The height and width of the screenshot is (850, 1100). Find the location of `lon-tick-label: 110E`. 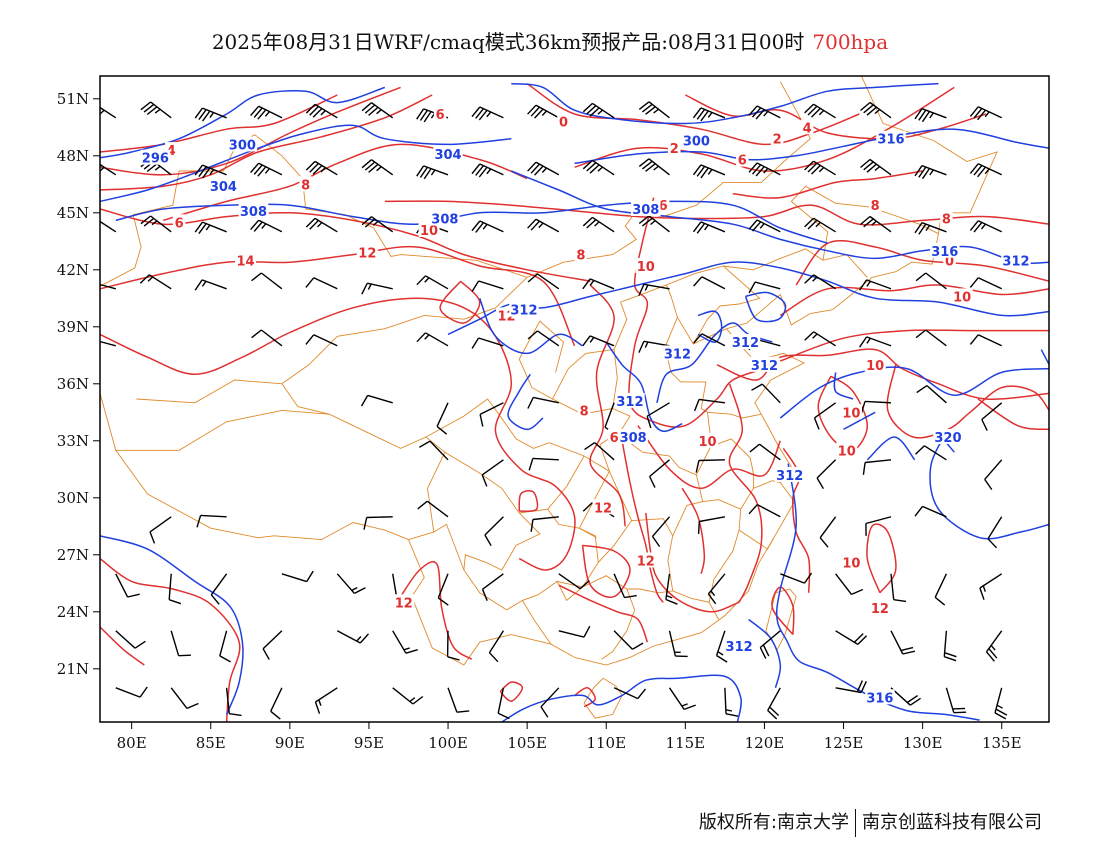

lon-tick-label: 110E is located at coordinates (606, 743).